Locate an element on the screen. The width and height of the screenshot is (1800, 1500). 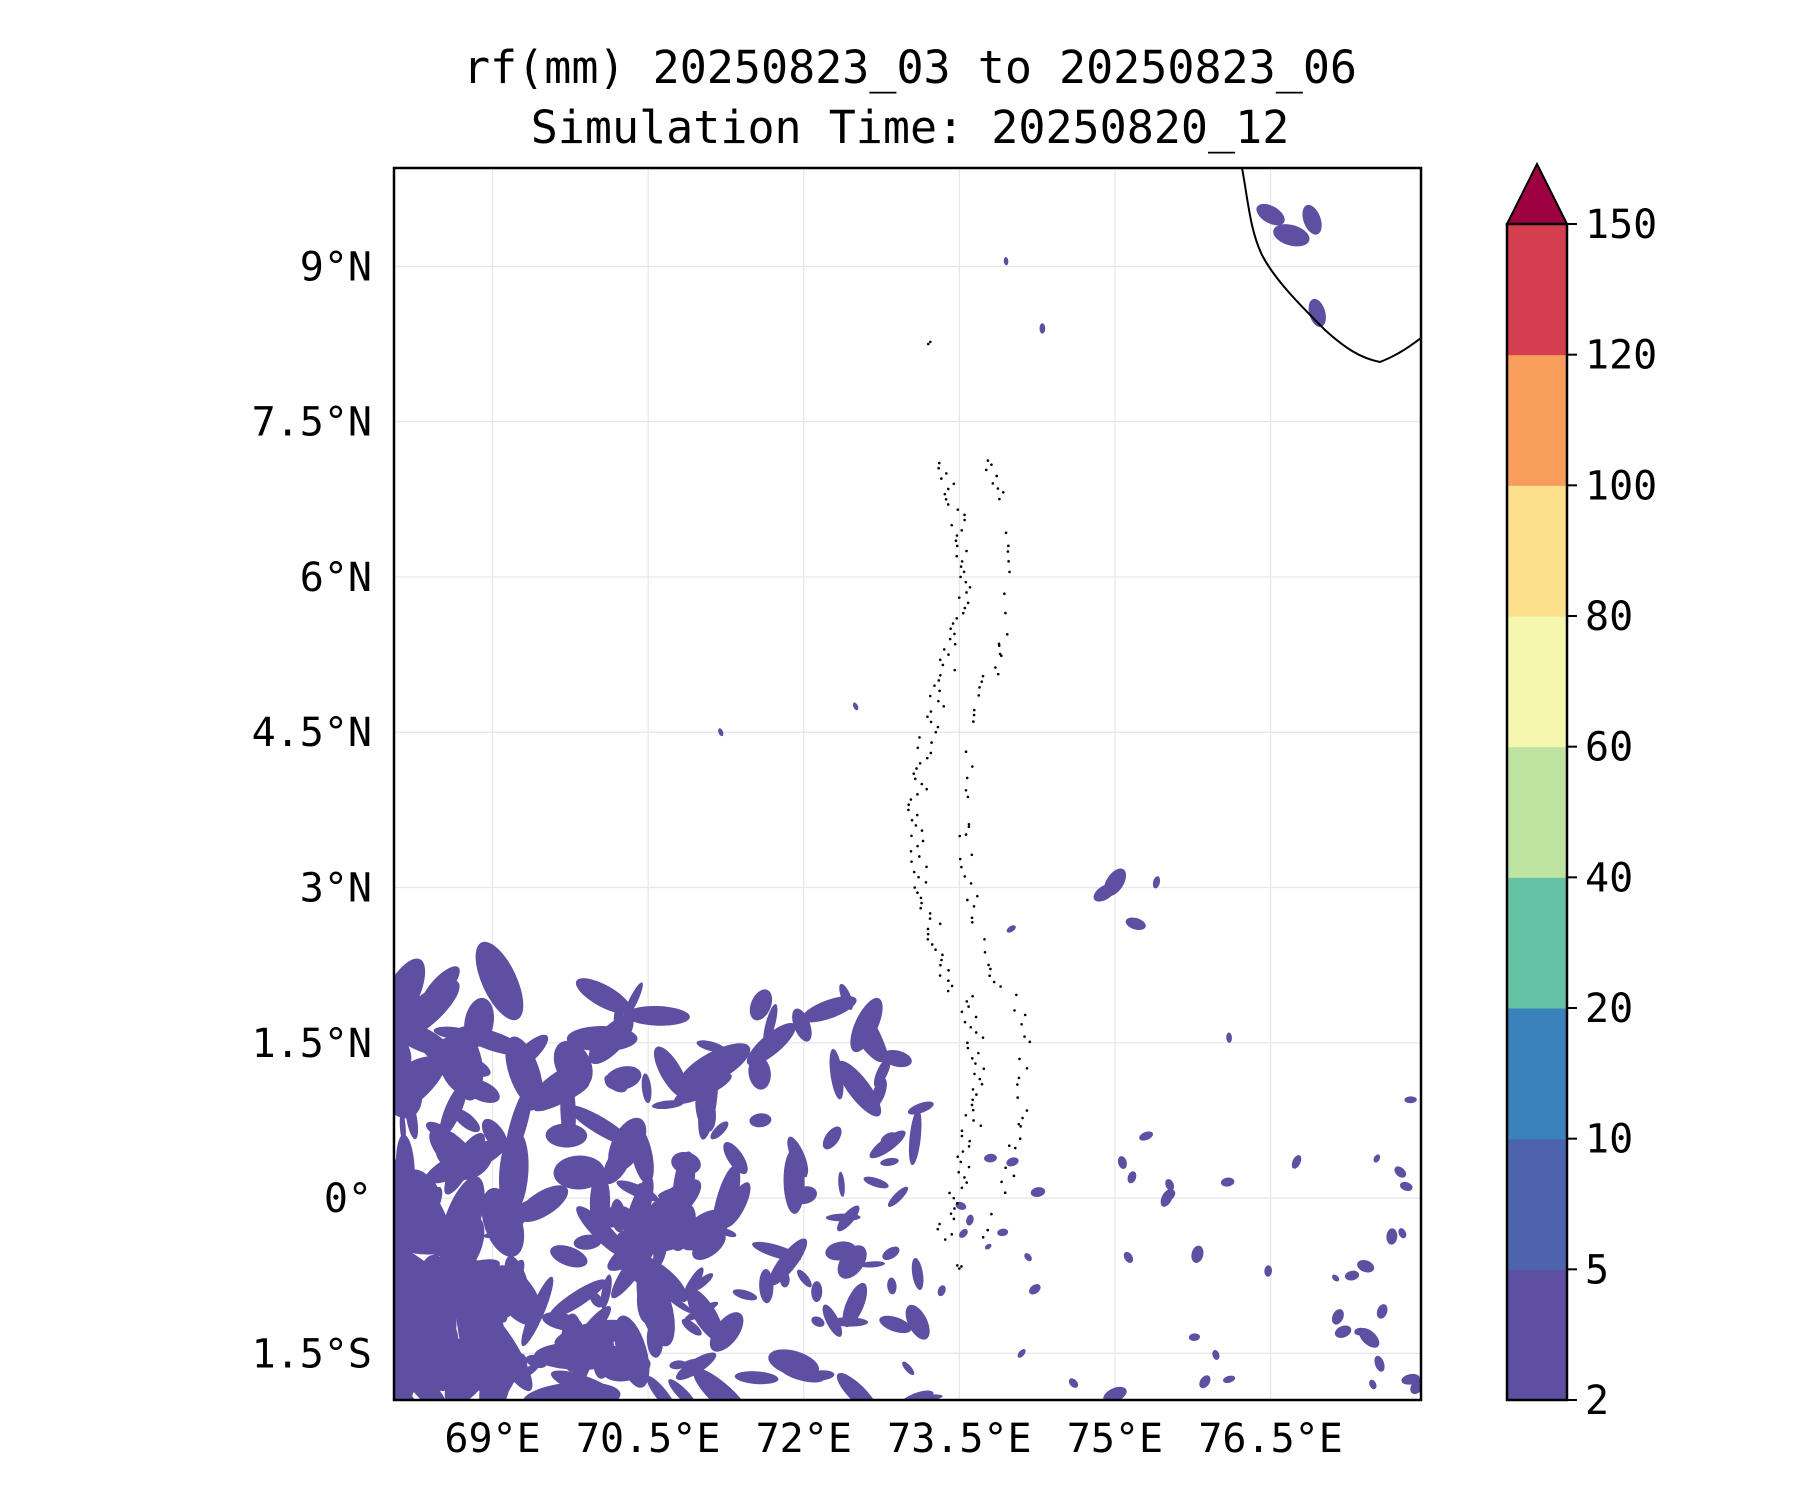
lat-tick-label: 3°N is located at coordinates (336, 889).